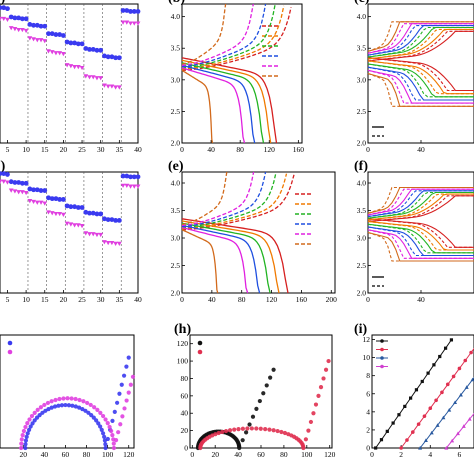 This screenshot has width=474, height=474. I want to click on legend-marker, so click(10, 343).